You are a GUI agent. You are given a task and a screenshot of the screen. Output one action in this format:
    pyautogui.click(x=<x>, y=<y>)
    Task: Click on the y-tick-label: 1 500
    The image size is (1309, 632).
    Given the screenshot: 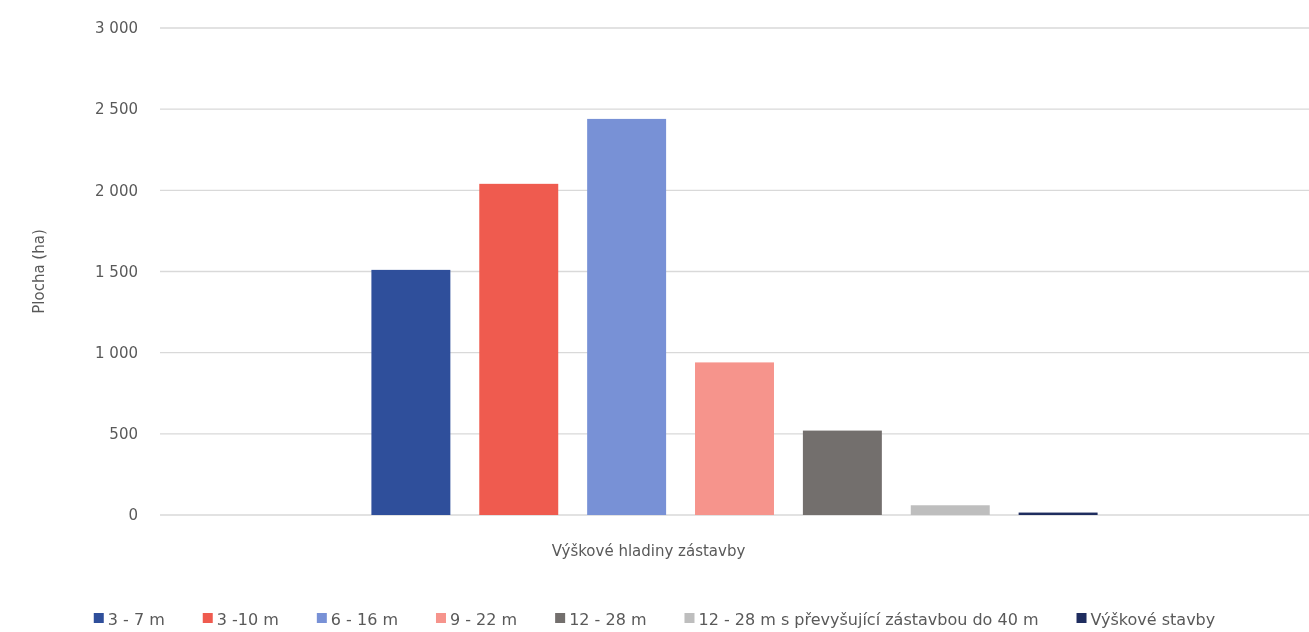 What is the action you would take?
    pyautogui.click(x=116, y=271)
    